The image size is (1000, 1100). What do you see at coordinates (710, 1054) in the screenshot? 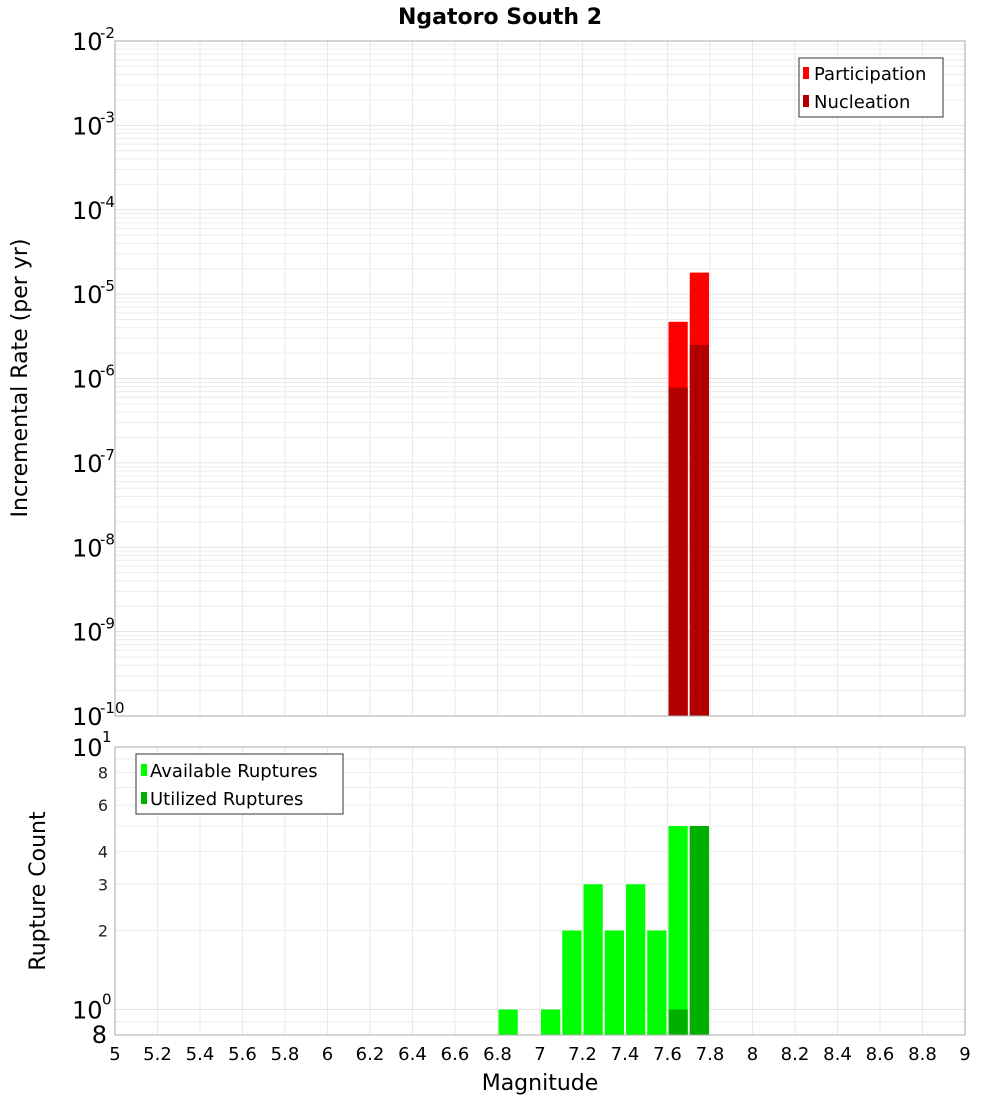
I see `x-tick-label: 7.8` at bounding box center [710, 1054].